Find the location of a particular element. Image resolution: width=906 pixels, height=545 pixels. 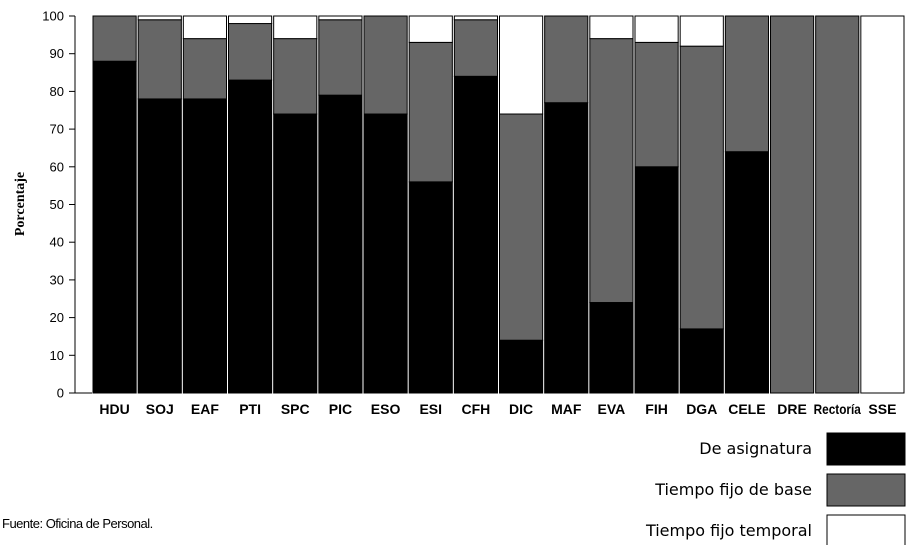

y-tick-label: 100 is located at coordinates (53, 16).